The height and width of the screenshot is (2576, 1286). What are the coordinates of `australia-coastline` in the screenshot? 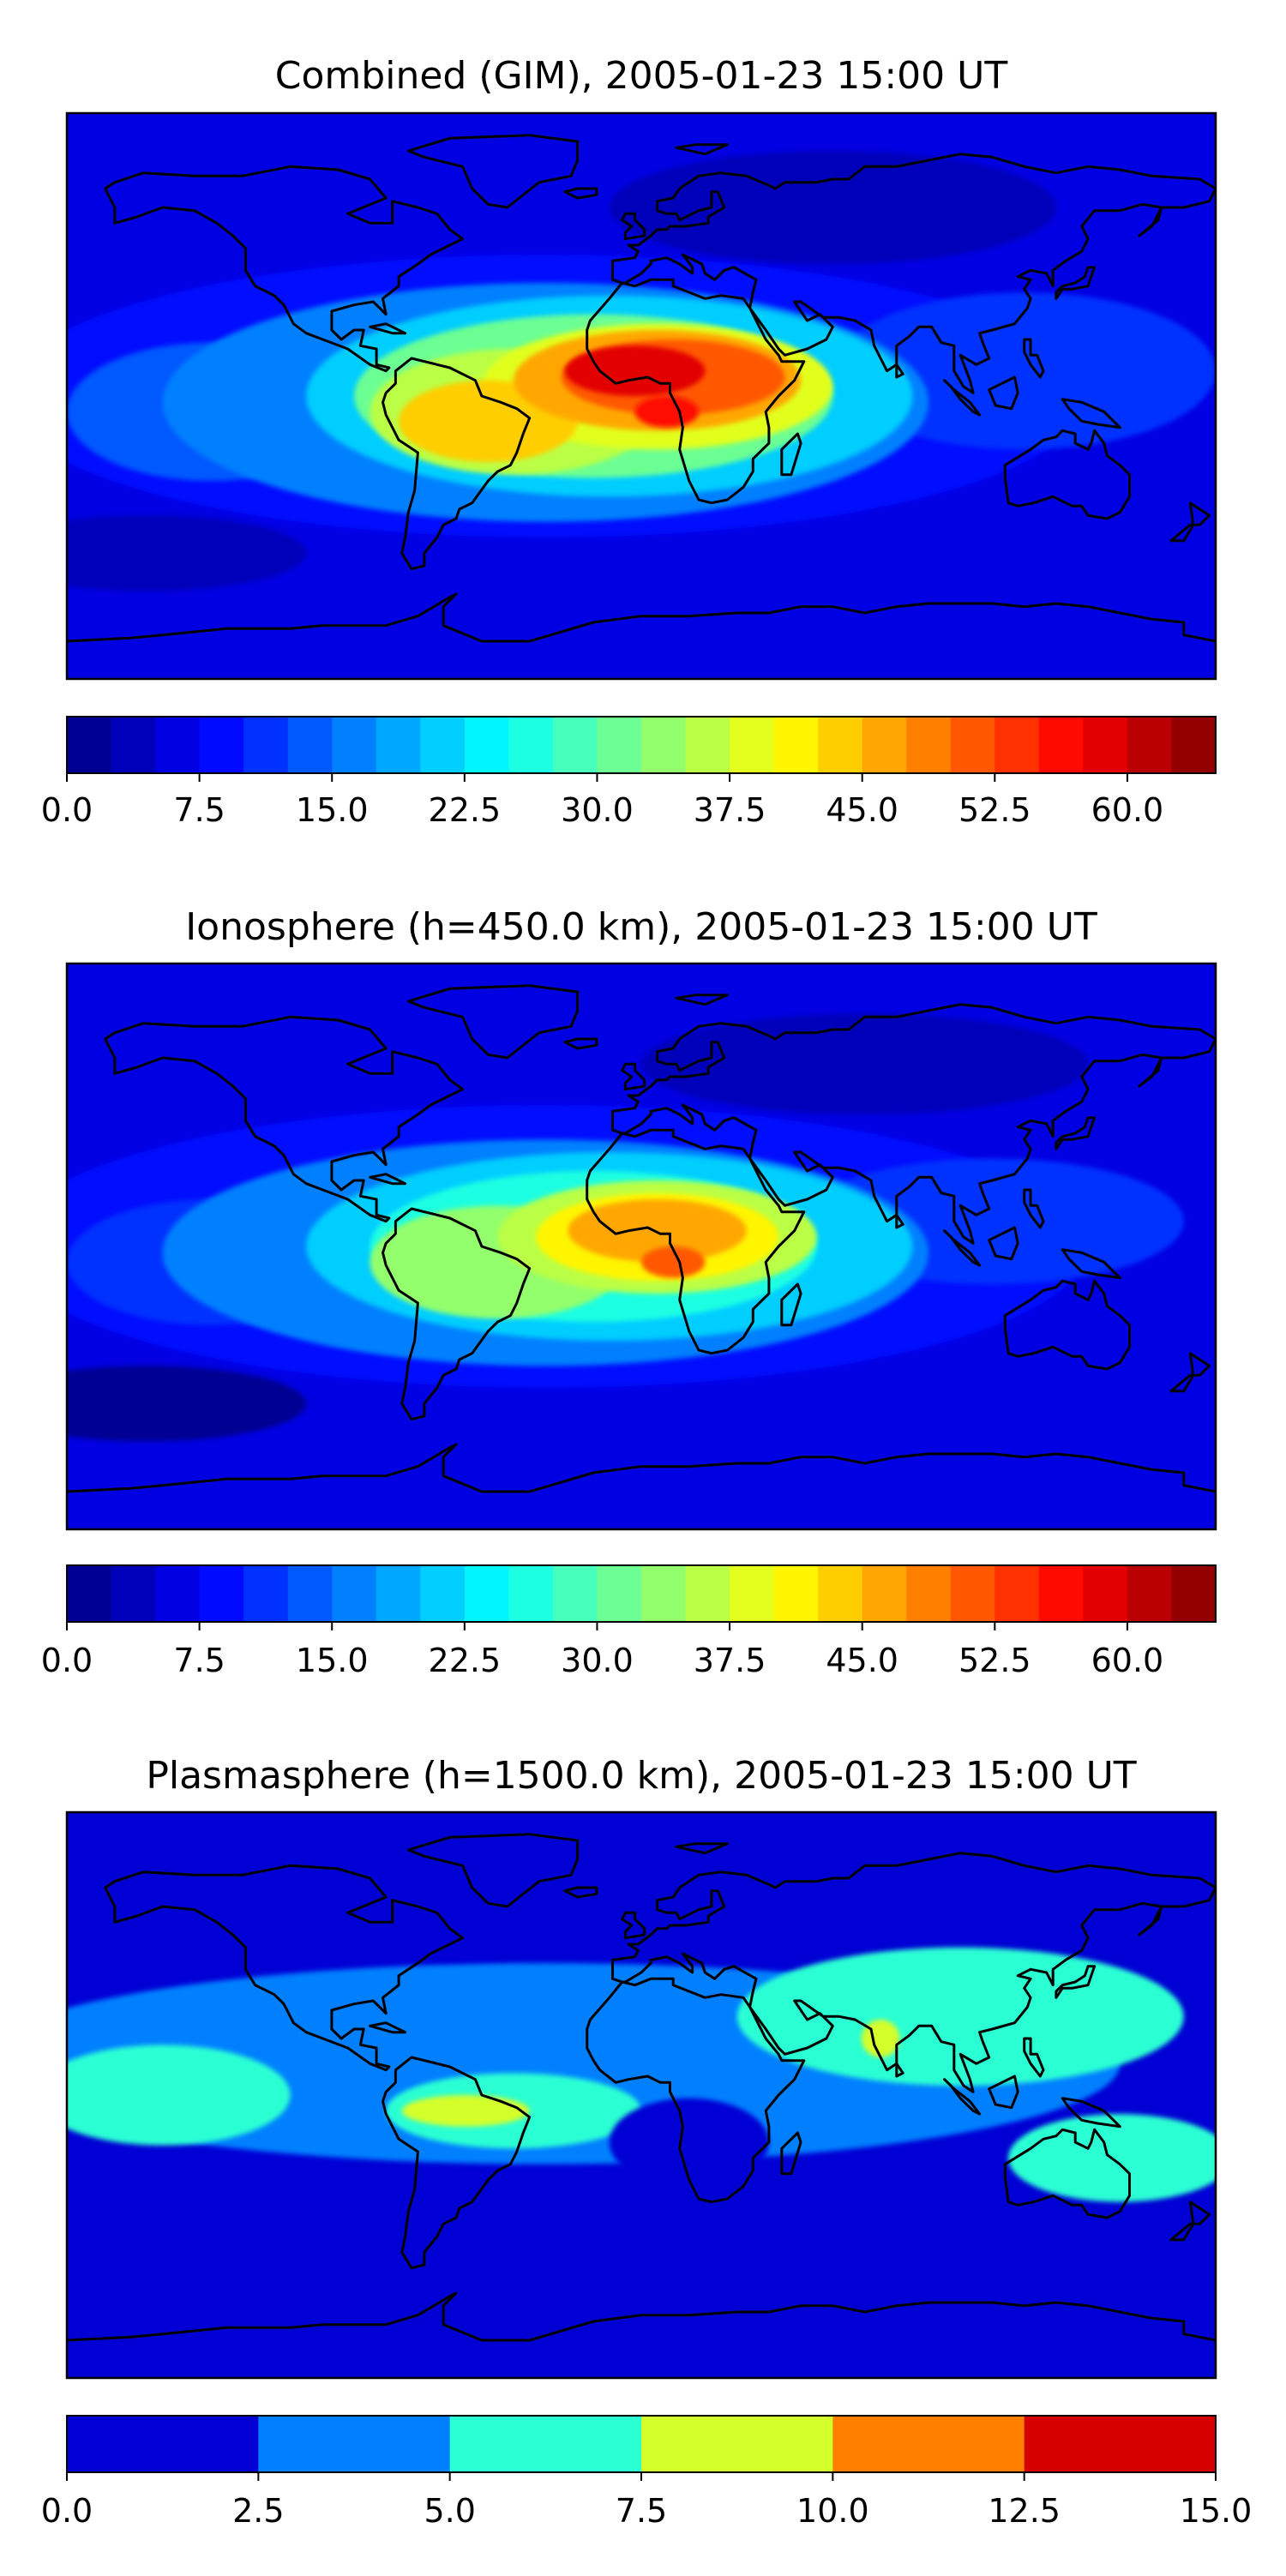 It's located at (1067, 2173).